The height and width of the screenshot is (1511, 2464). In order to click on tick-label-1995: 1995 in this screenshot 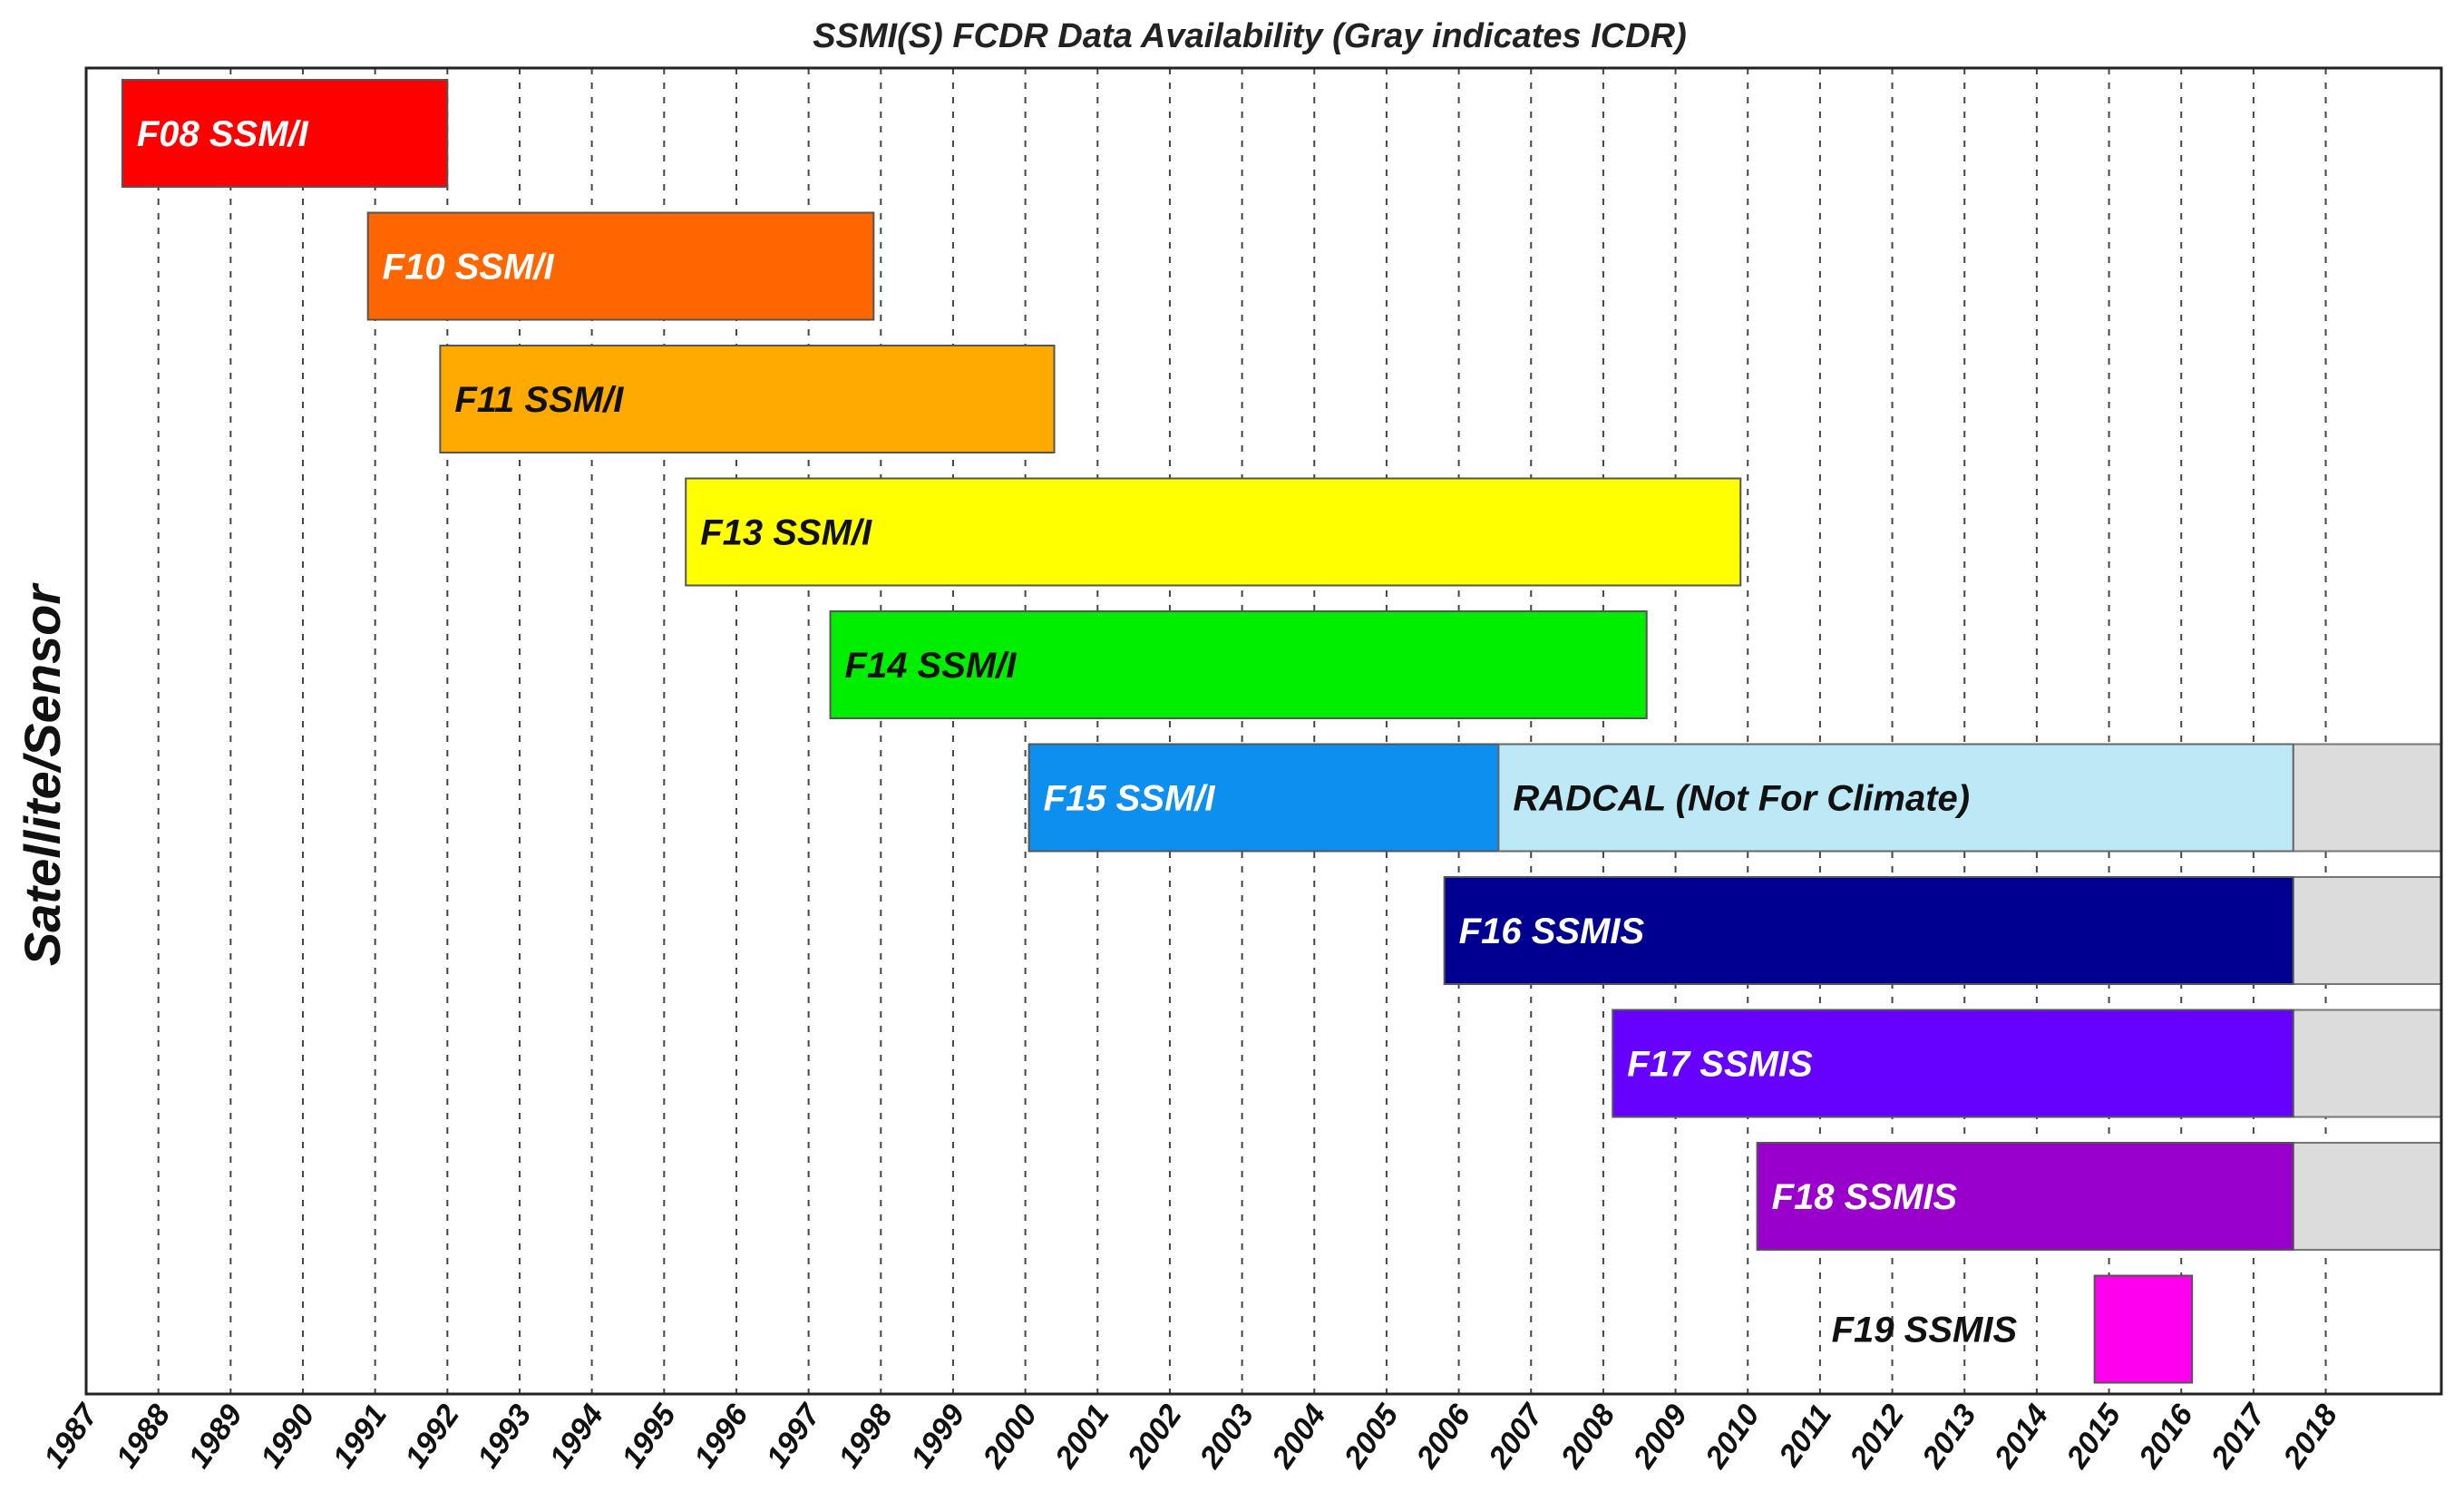, I will do `click(649, 1436)`.